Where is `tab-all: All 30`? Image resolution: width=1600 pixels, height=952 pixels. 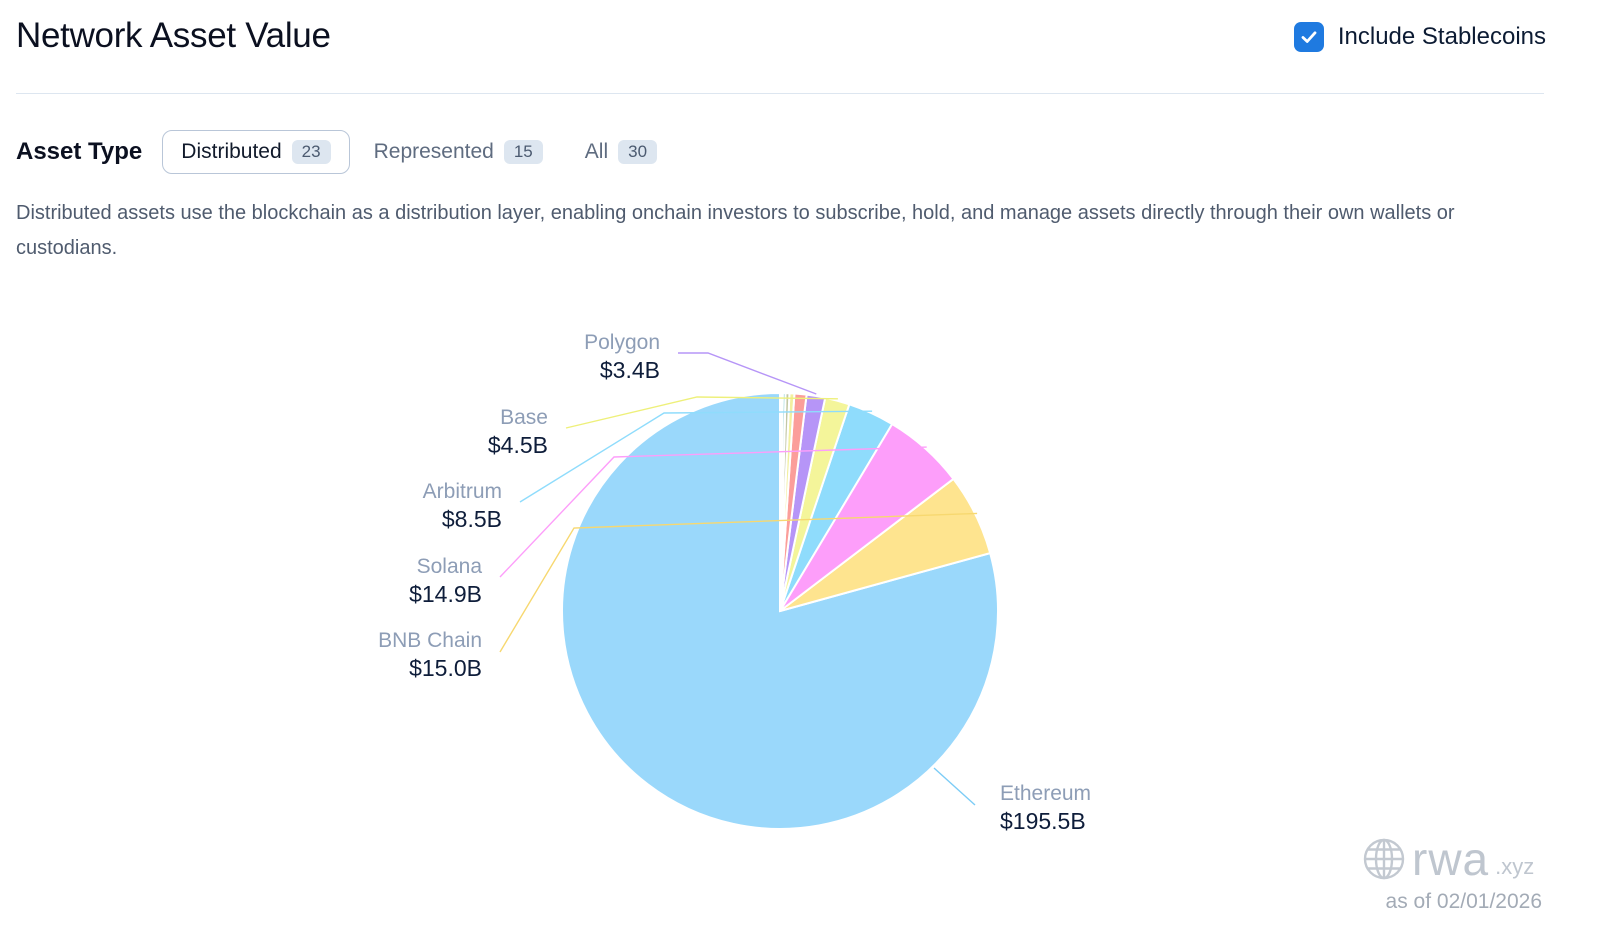 tab-all: All 30 is located at coordinates (621, 152).